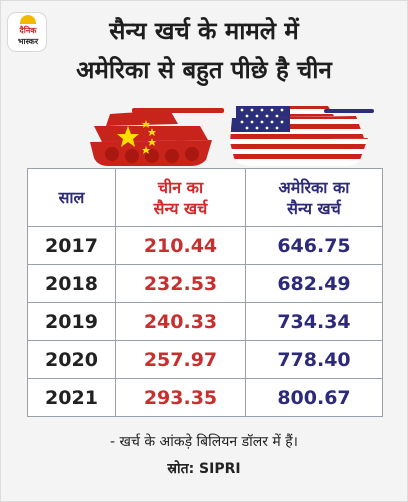 Image resolution: width=408 pixels, height=502 pixels. I want to click on table-row: 2021 293.35 800.67, so click(205, 397).